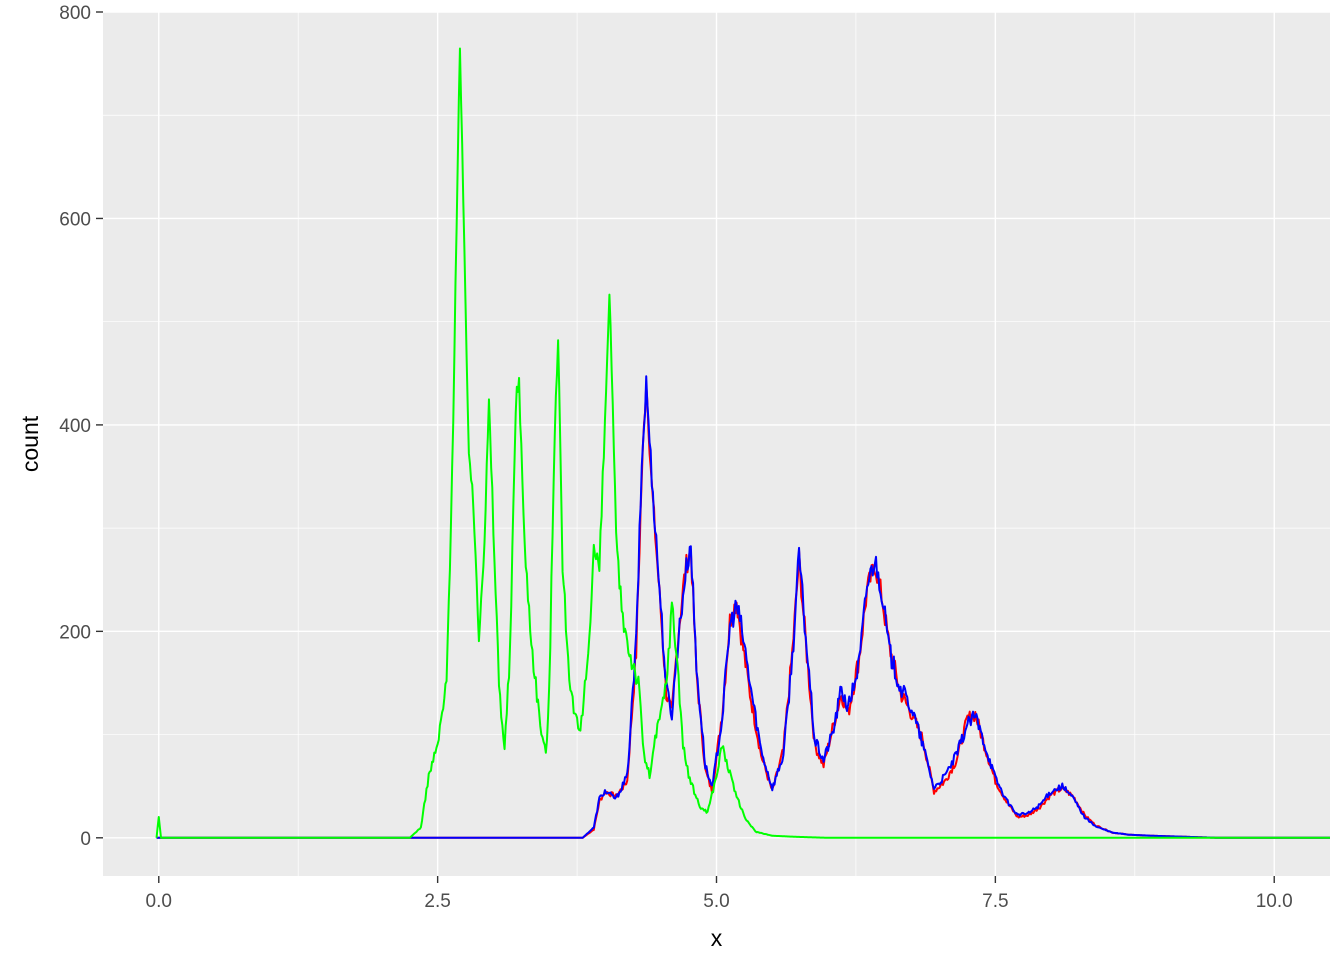 The height and width of the screenshot is (965, 1344). What do you see at coordinates (75, 426) in the screenshot?
I see `y-tick-label: 400` at bounding box center [75, 426].